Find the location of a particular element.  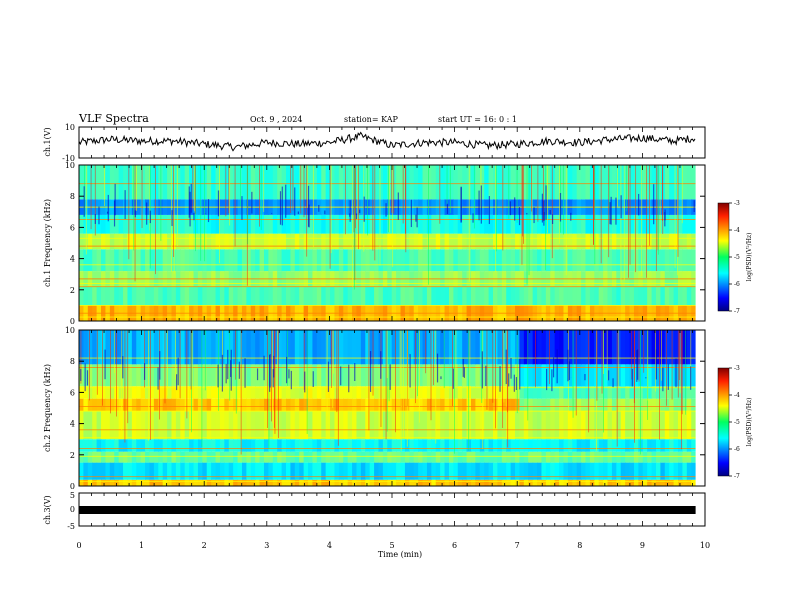

y-tick-label: 4 is located at coordinates (72, 259).